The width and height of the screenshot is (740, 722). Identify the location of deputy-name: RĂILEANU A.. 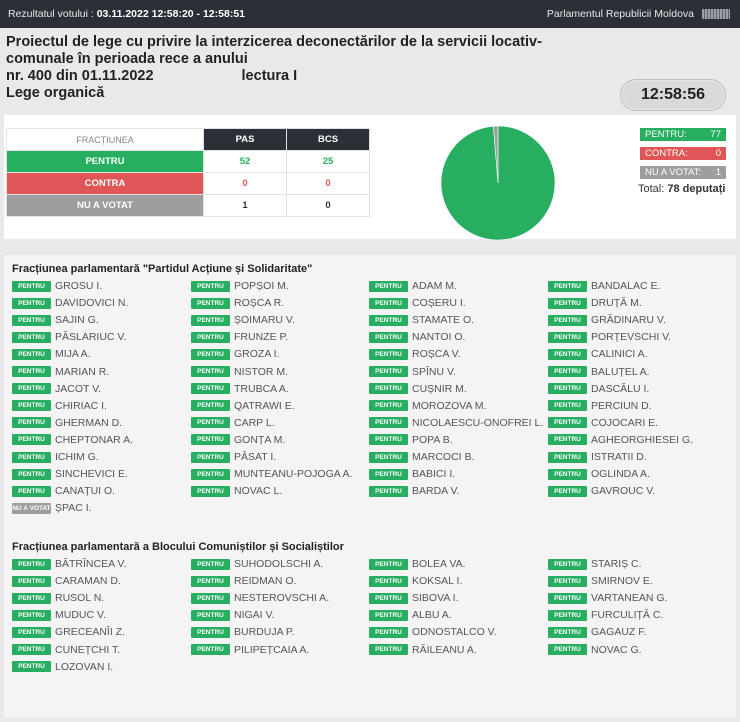
(444, 649).